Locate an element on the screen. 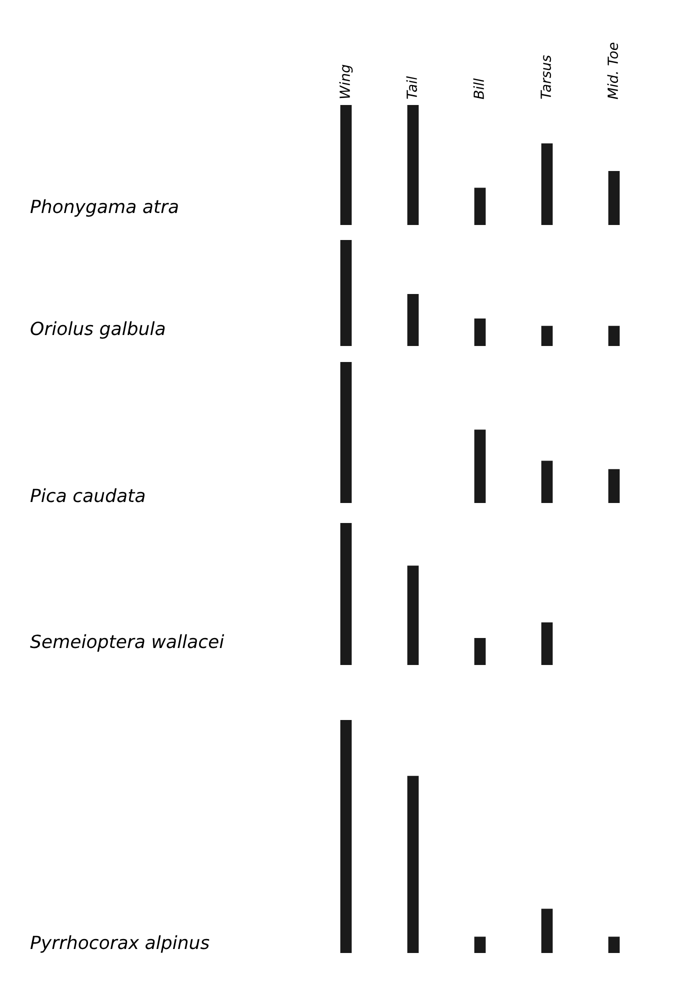  y-axis-title: Pica caudata is located at coordinates (87, 495).